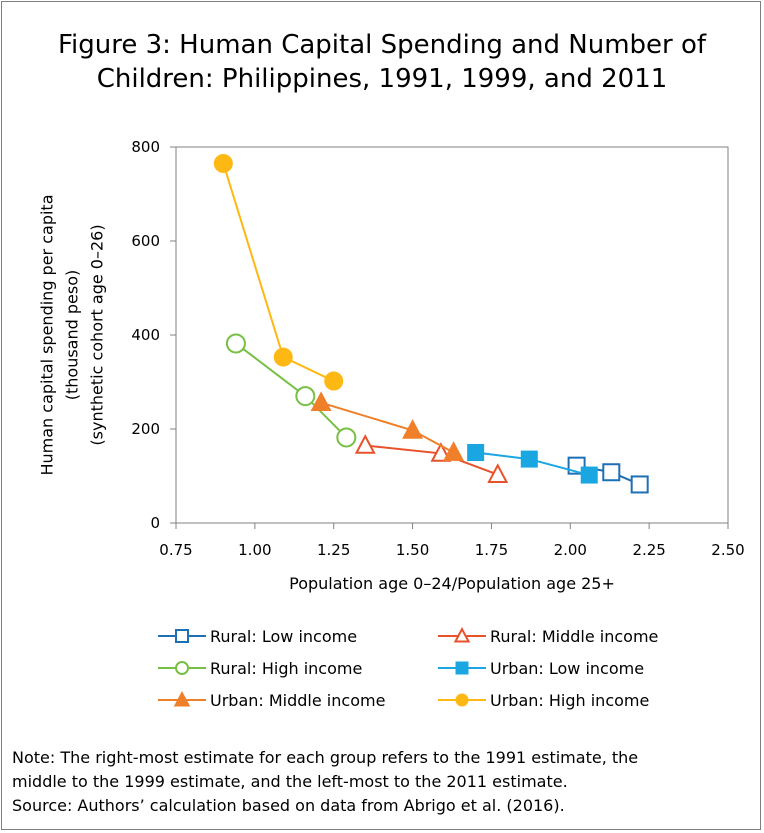 This screenshot has width=764, height=833. Describe the element at coordinates (145, 241) in the screenshot. I see `y-tick-label: 600` at that location.